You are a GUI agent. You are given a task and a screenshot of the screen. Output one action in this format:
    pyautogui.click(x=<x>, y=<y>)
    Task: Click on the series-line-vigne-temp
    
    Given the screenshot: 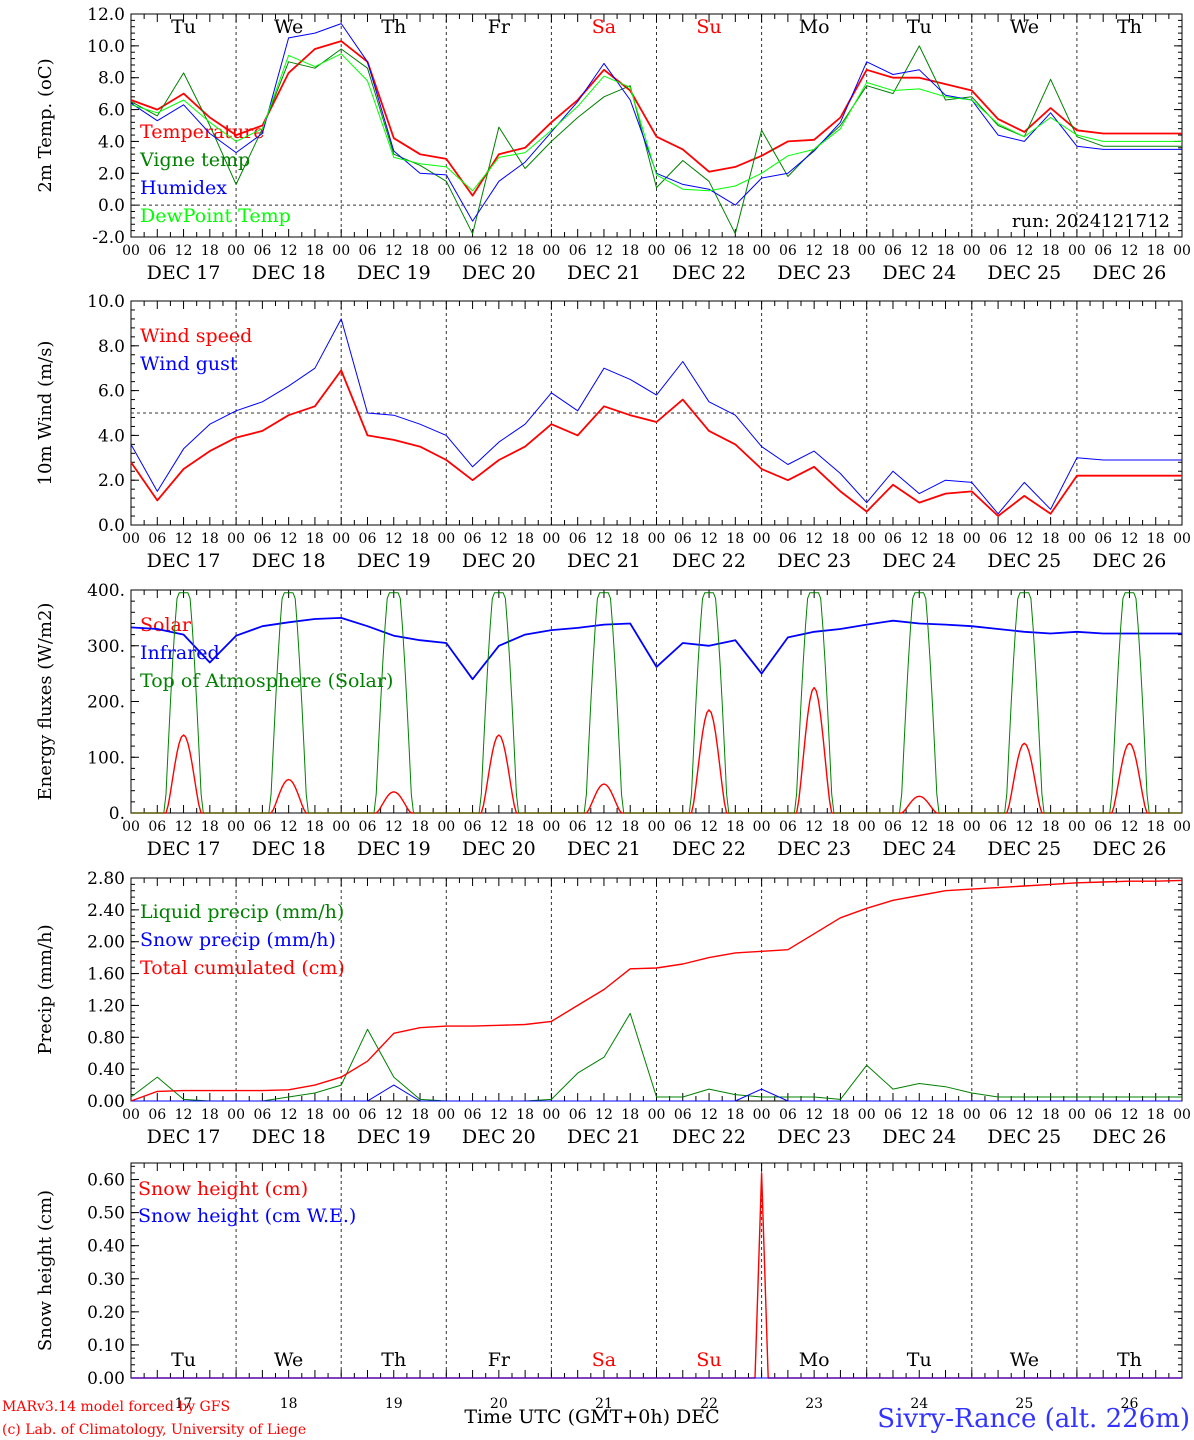 What is the action you would take?
    pyautogui.click(x=656, y=140)
    